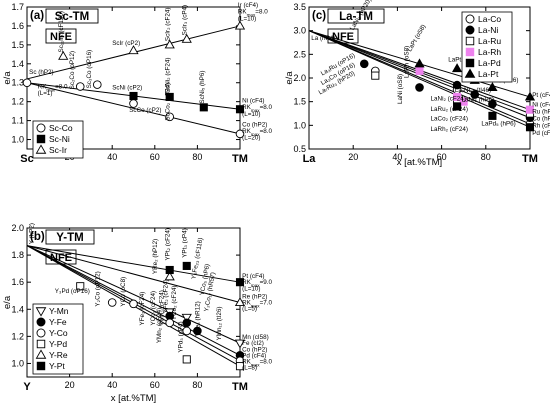 The width and height of the screenshot is (550, 416). I want to click on nfe-label: NFE, so click(343, 37).